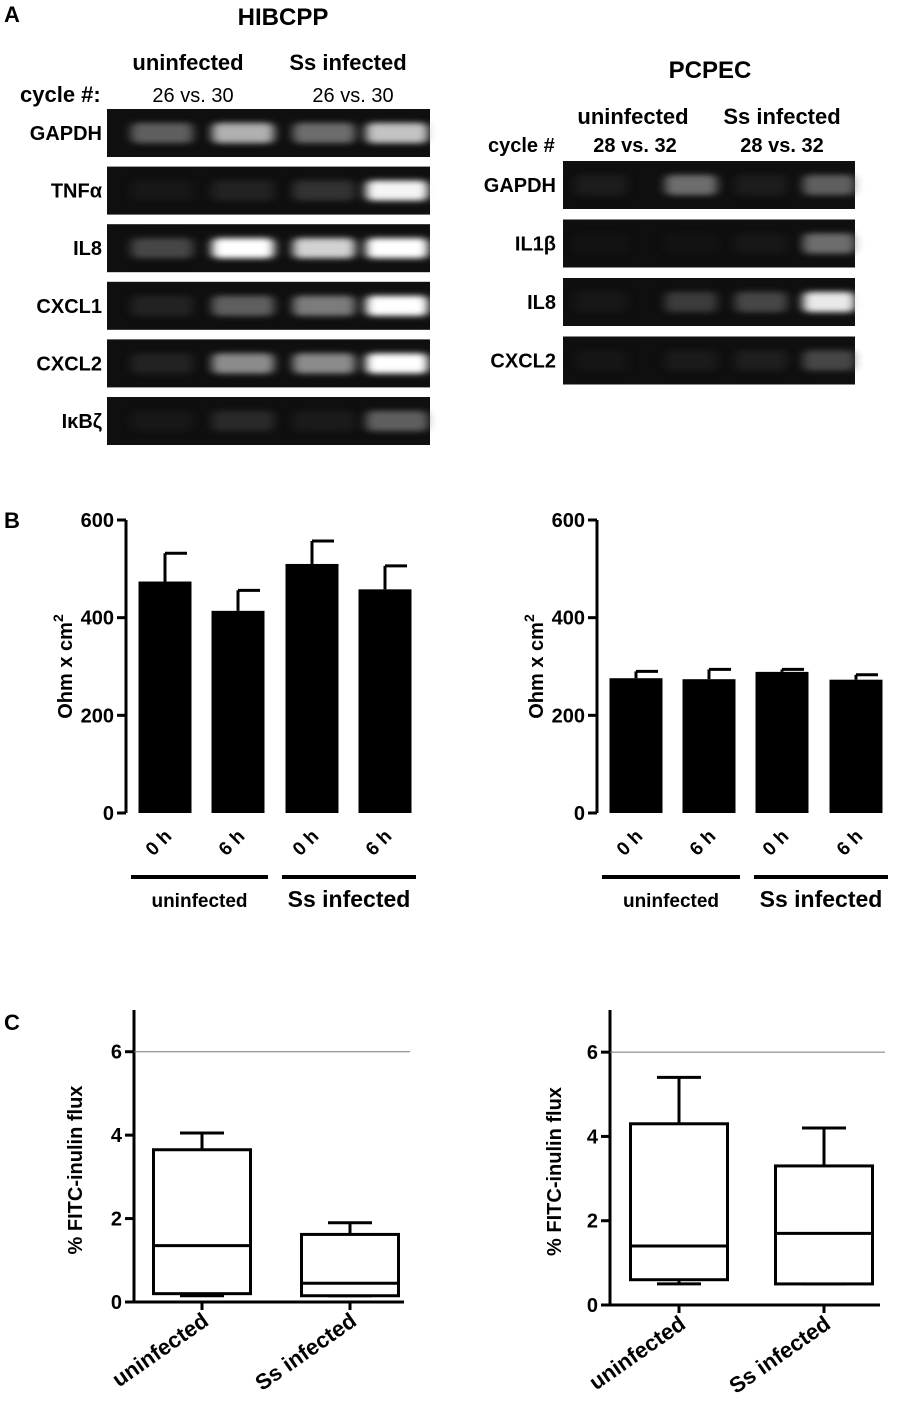 The image size is (897, 1408). Describe the element at coordinates (821, 899) in the screenshot. I see `group-label: Ss infected` at that location.